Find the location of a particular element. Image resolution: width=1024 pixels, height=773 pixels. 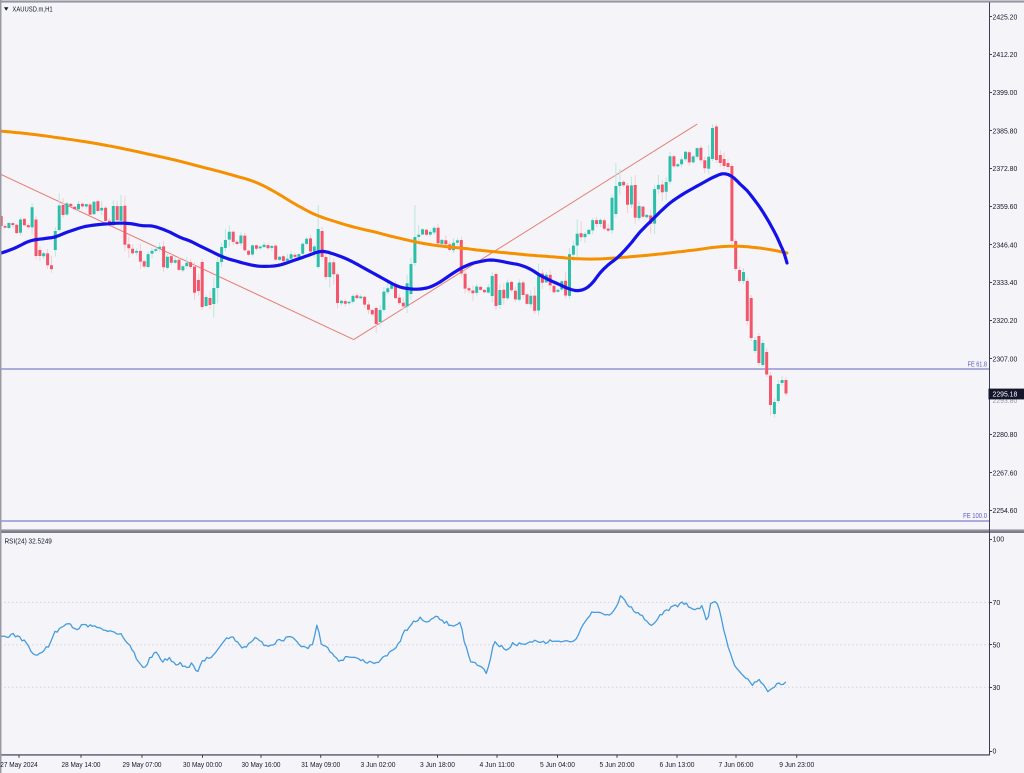

svg-text: 2295.18 is located at coordinates (1005, 394).